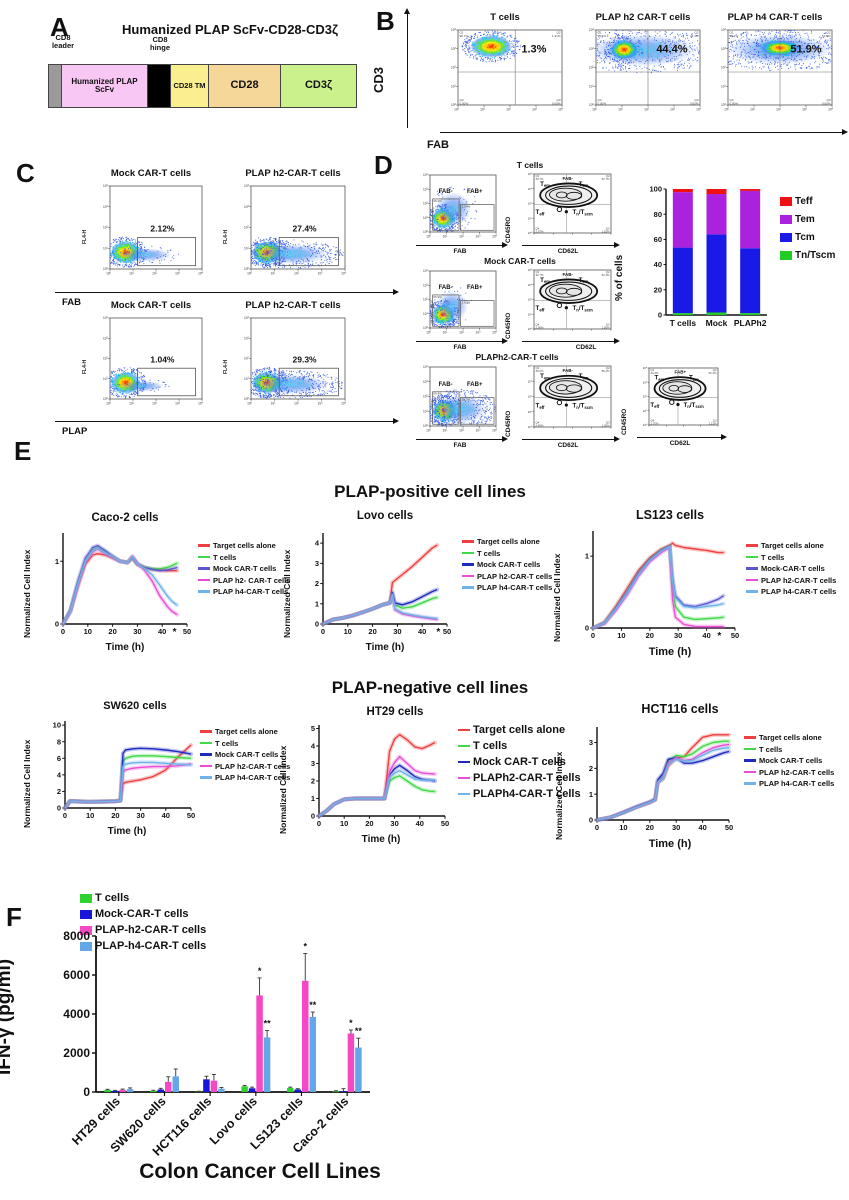 The image size is (849, 1200). I want to click on construct-segment: Humanized PLAP ScFv, so click(105, 86).